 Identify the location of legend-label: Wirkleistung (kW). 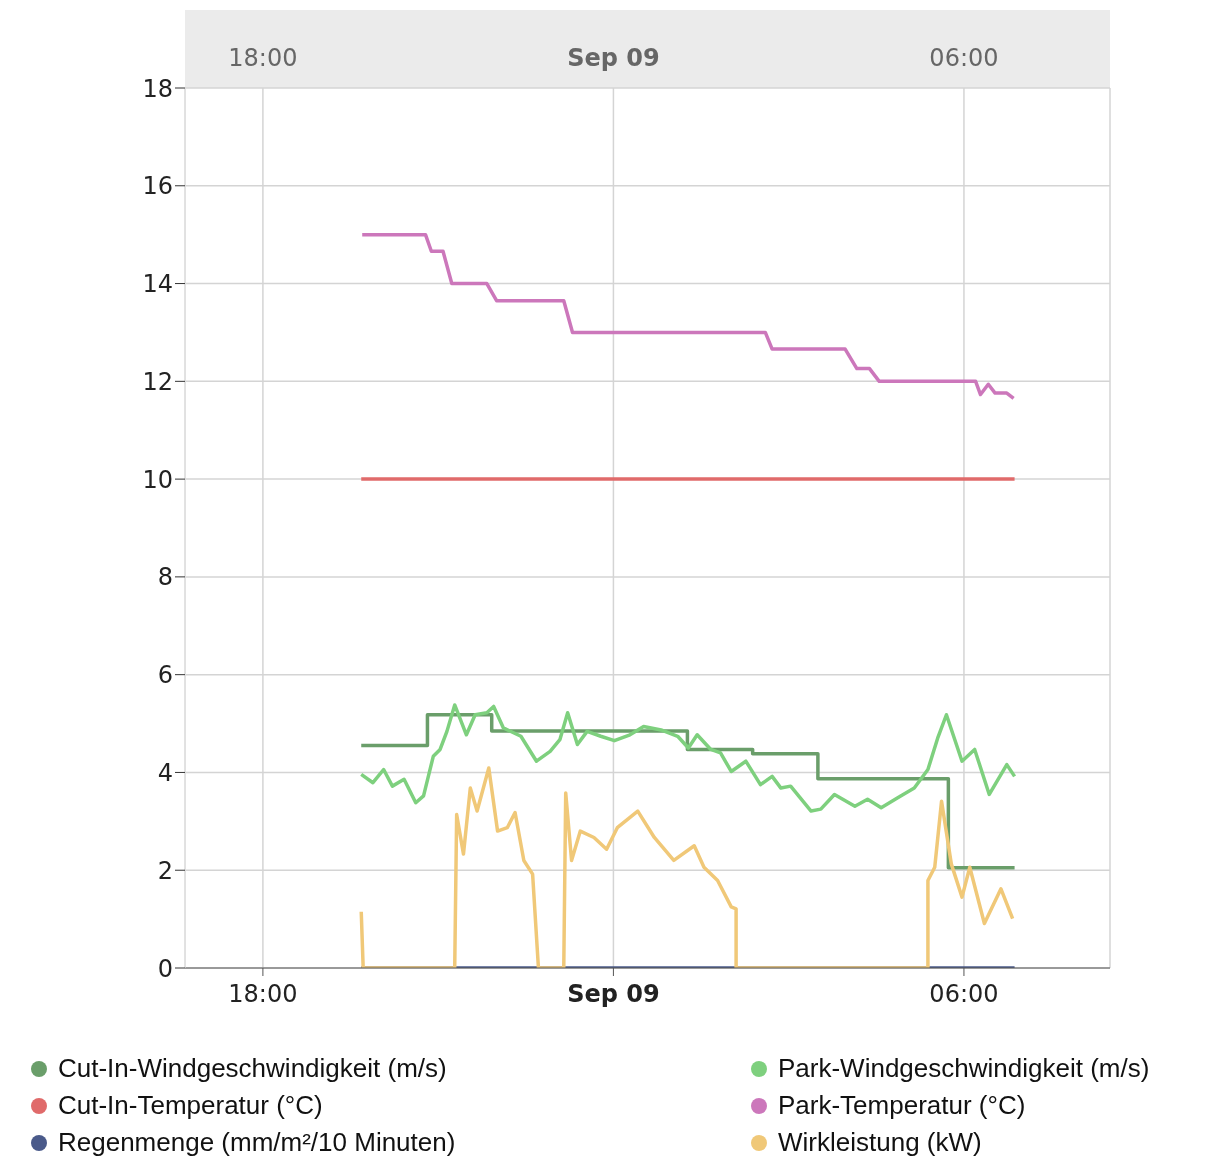
(880, 1142).